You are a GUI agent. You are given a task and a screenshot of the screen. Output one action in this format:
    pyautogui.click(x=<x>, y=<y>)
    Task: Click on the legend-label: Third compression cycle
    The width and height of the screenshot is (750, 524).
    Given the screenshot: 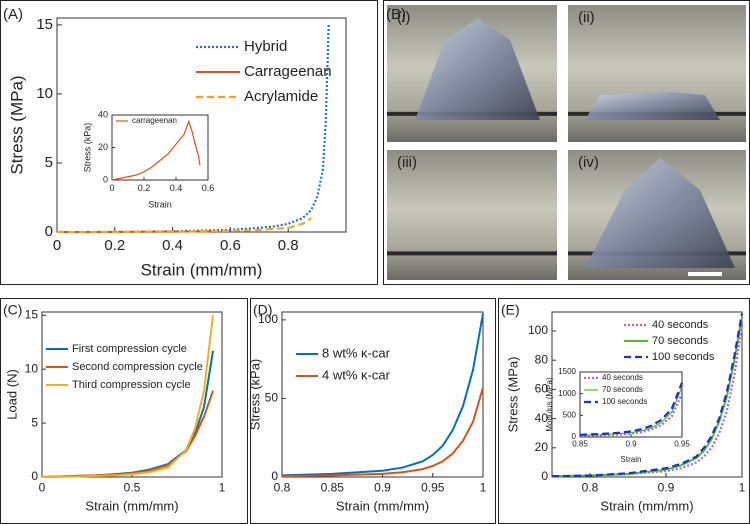 What is the action you would take?
    pyautogui.click(x=131, y=385)
    